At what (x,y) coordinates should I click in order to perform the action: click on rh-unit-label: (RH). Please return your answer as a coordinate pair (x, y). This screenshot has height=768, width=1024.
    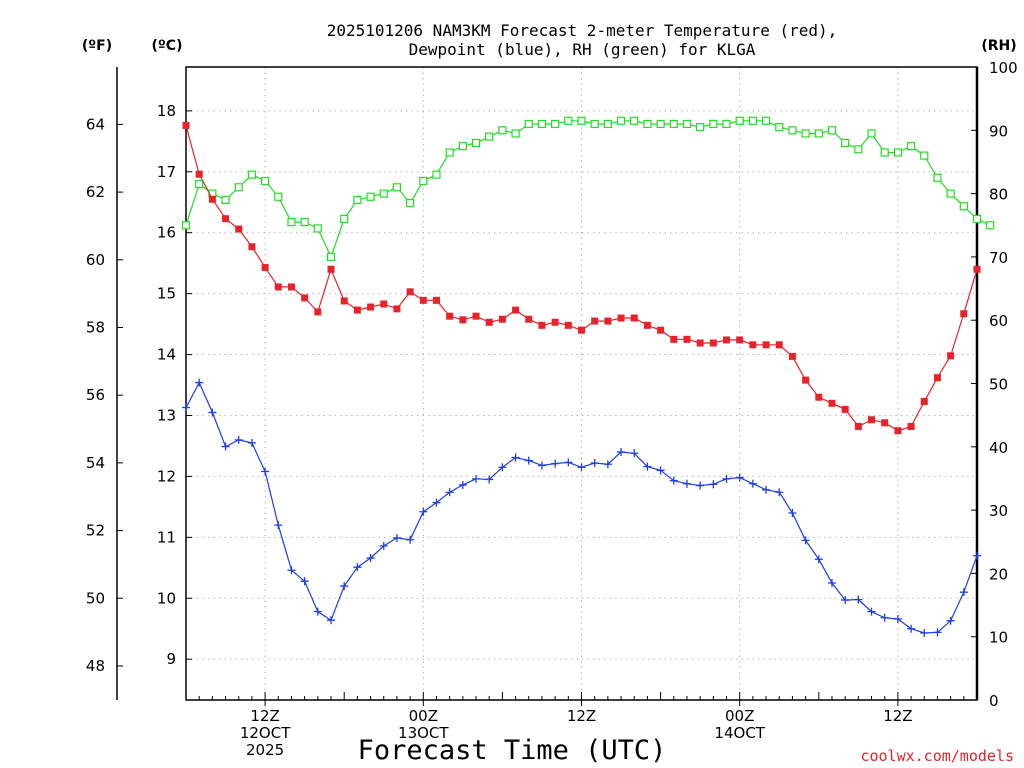
    Looking at the image, I should click on (998, 46).